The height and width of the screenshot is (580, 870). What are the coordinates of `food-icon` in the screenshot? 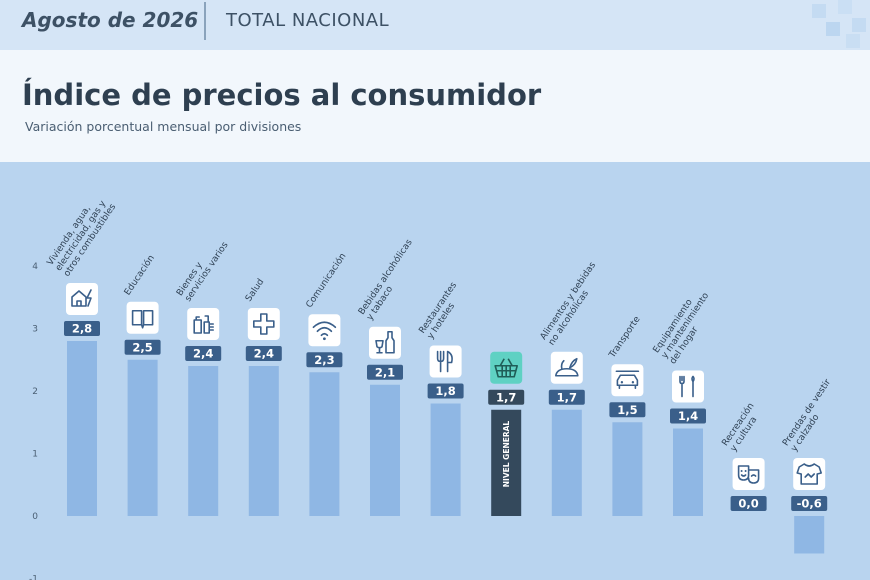 It's located at (566, 367).